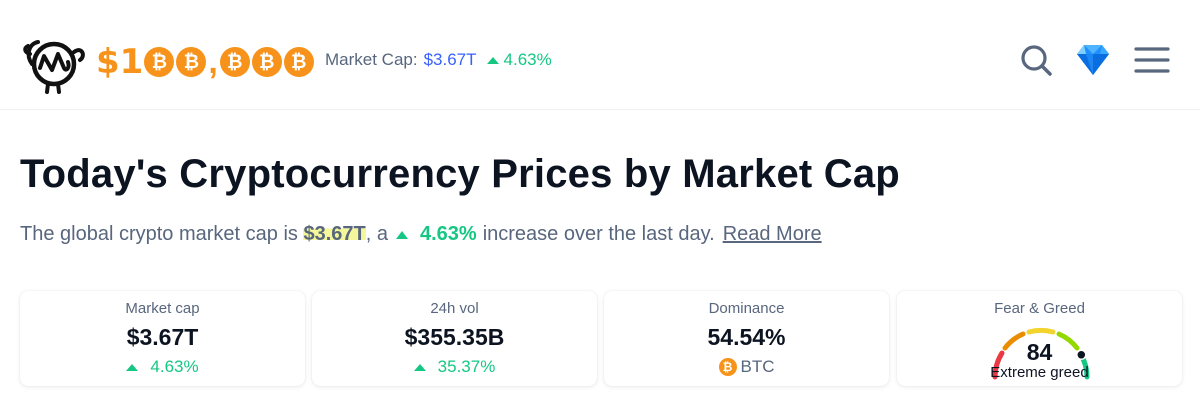  What do you see at coordinates (1039, 372) in the screenshot?
I see `fear-greed-status: Extreme greed` at bounding box center [1039, 372].